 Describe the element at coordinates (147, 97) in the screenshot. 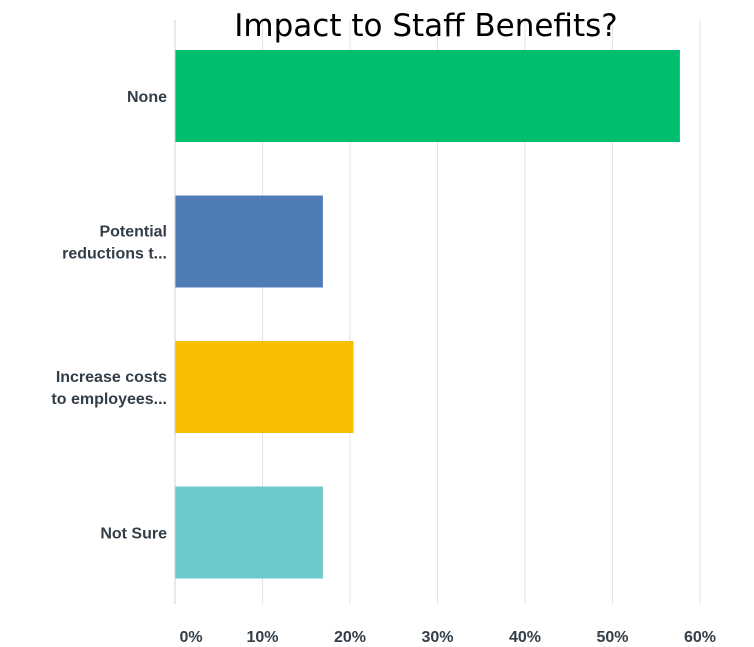

I see `category-label: None` at that location.